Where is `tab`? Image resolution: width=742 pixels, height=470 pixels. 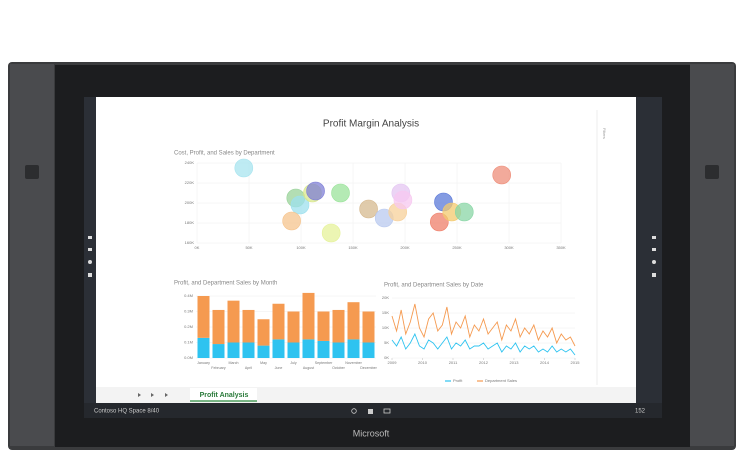 tab is located at coordinates (223, 394).